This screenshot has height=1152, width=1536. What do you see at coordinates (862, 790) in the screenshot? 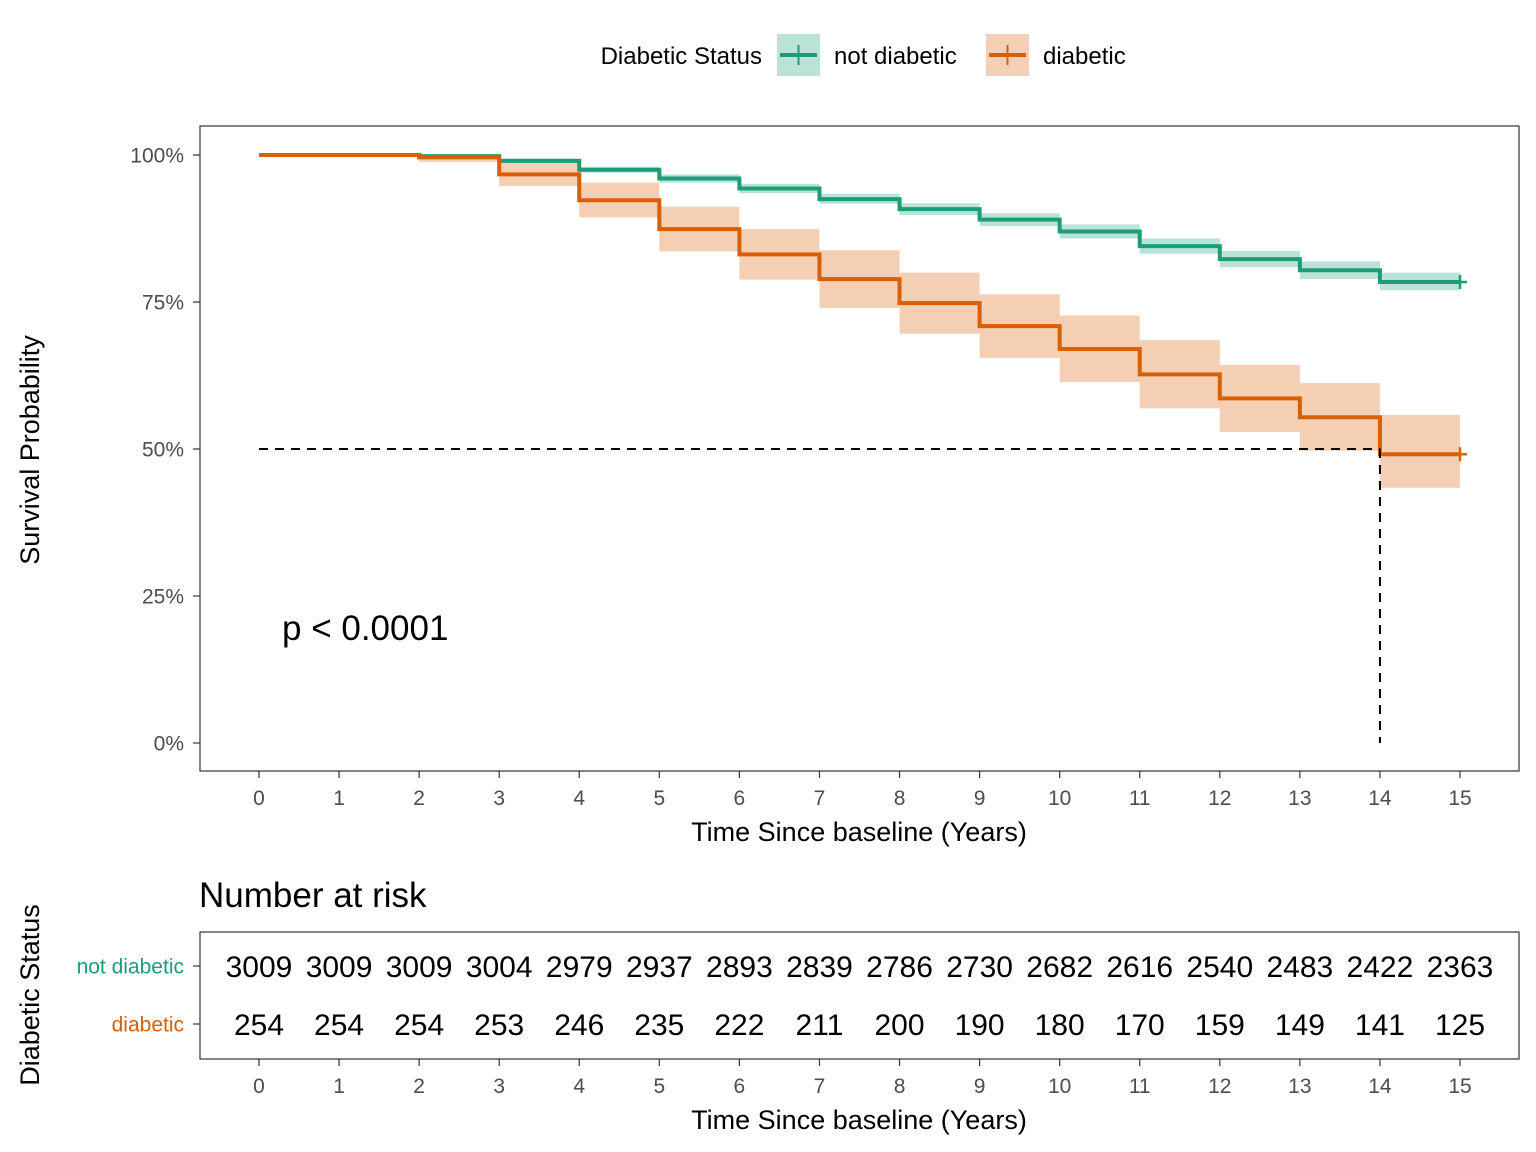
I see `x-axis: 0 1 2 3 4 5 6 7 8 9 10 11 12 13 14 15` at bounding box center [862, 790].